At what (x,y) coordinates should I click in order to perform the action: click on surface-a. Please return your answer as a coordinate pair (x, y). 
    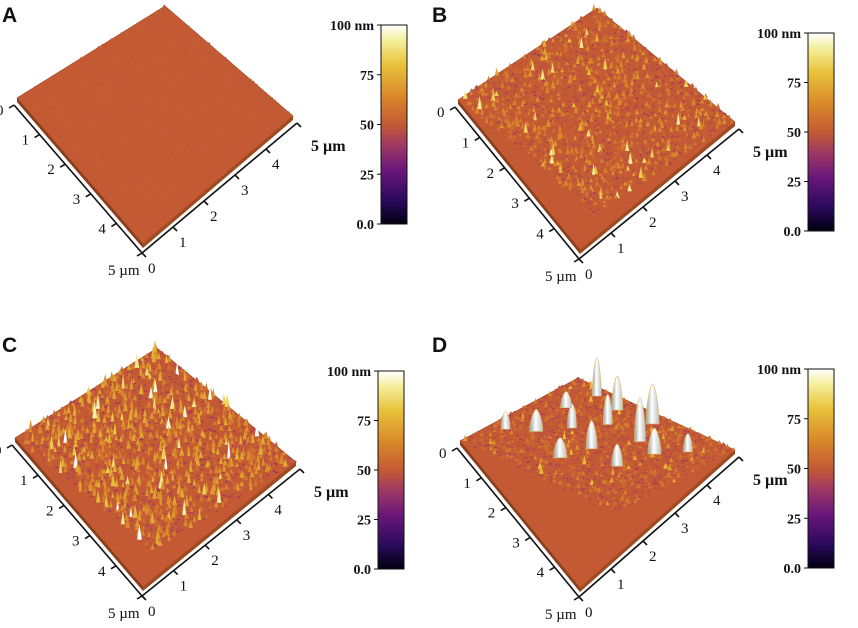
    Looking at the image, I should click on (155, 126).